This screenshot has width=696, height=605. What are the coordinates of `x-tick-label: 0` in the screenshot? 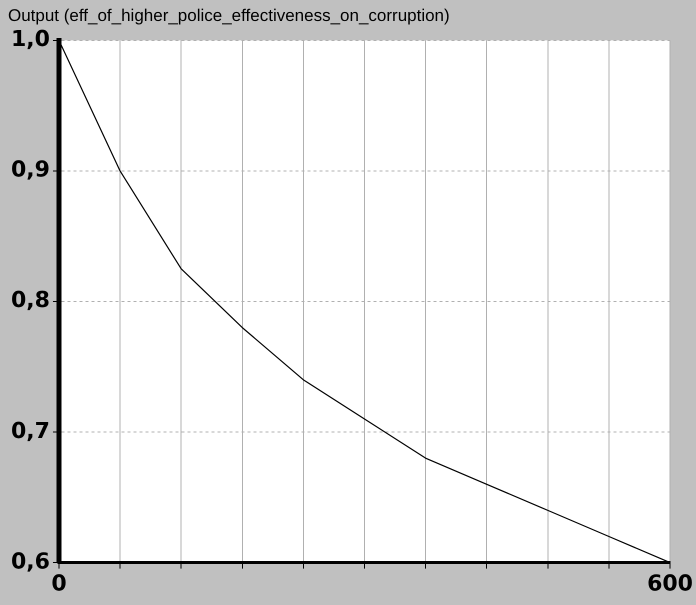 It's located at (59, 584).